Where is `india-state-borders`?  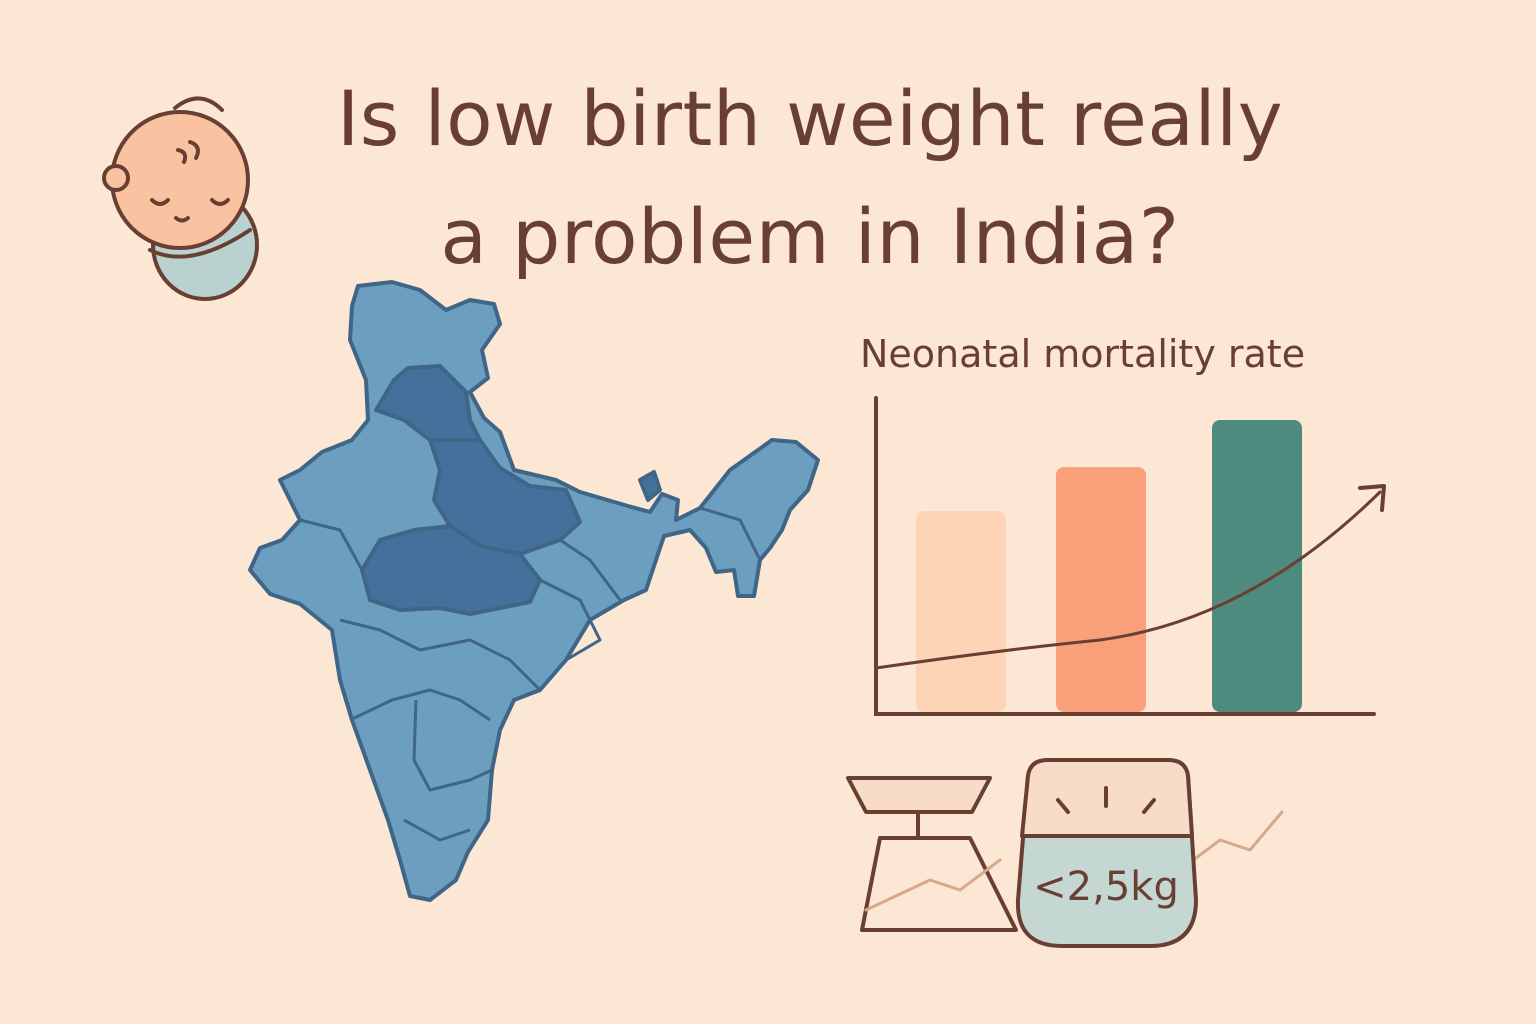 india-state-borders is located at coordinates (530, 674).